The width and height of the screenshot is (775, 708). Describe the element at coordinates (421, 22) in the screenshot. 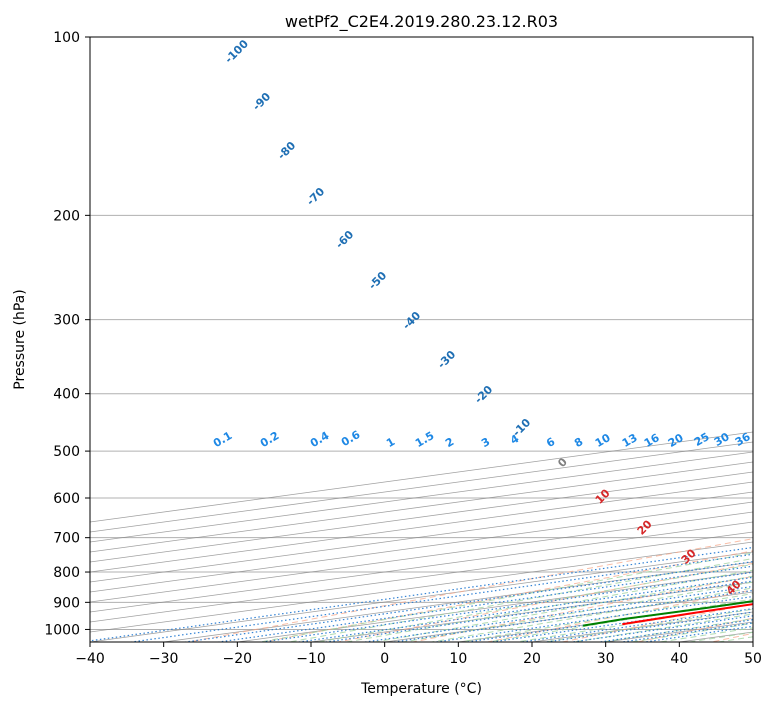

I see `chart-title: wetPf2_C2E4.2019.280.23.12.R03` at that location.